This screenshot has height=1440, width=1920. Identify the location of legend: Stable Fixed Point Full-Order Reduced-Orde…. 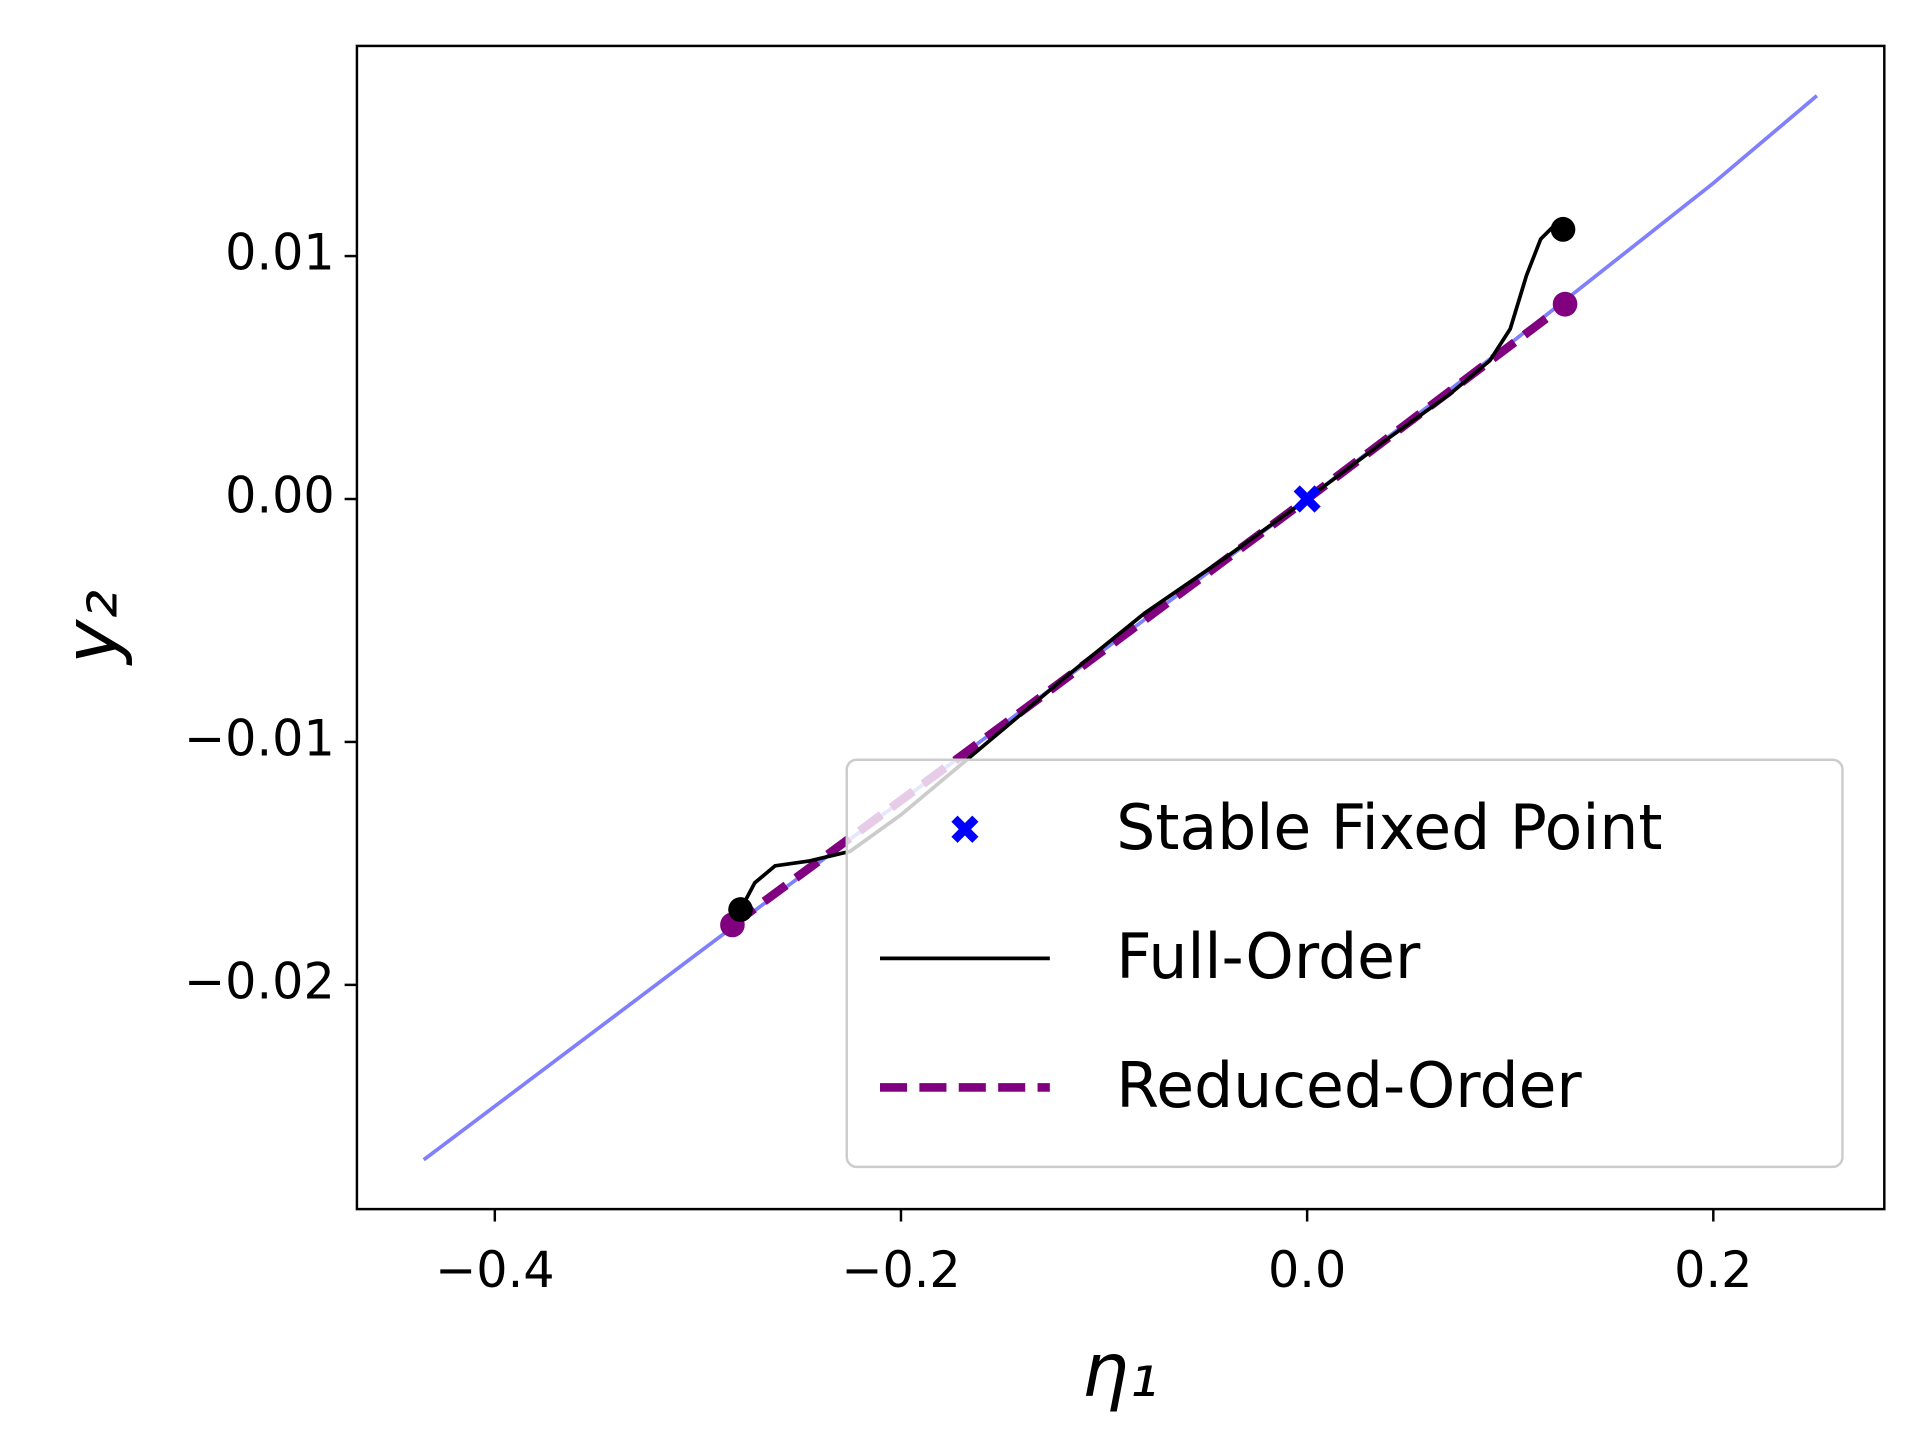
(1344, 963).